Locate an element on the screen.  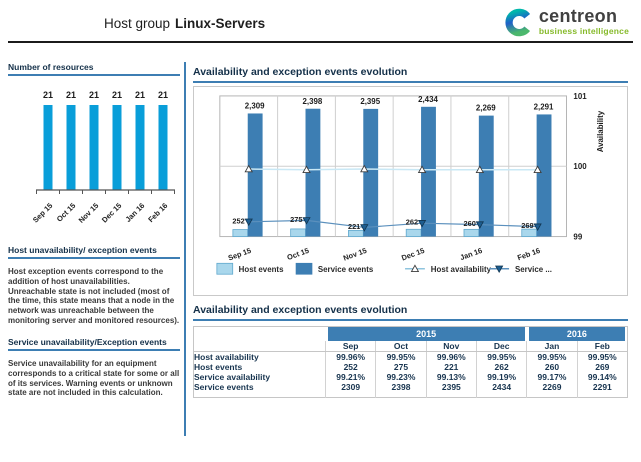
month-header: Oct is located at coordinates (401, 346).